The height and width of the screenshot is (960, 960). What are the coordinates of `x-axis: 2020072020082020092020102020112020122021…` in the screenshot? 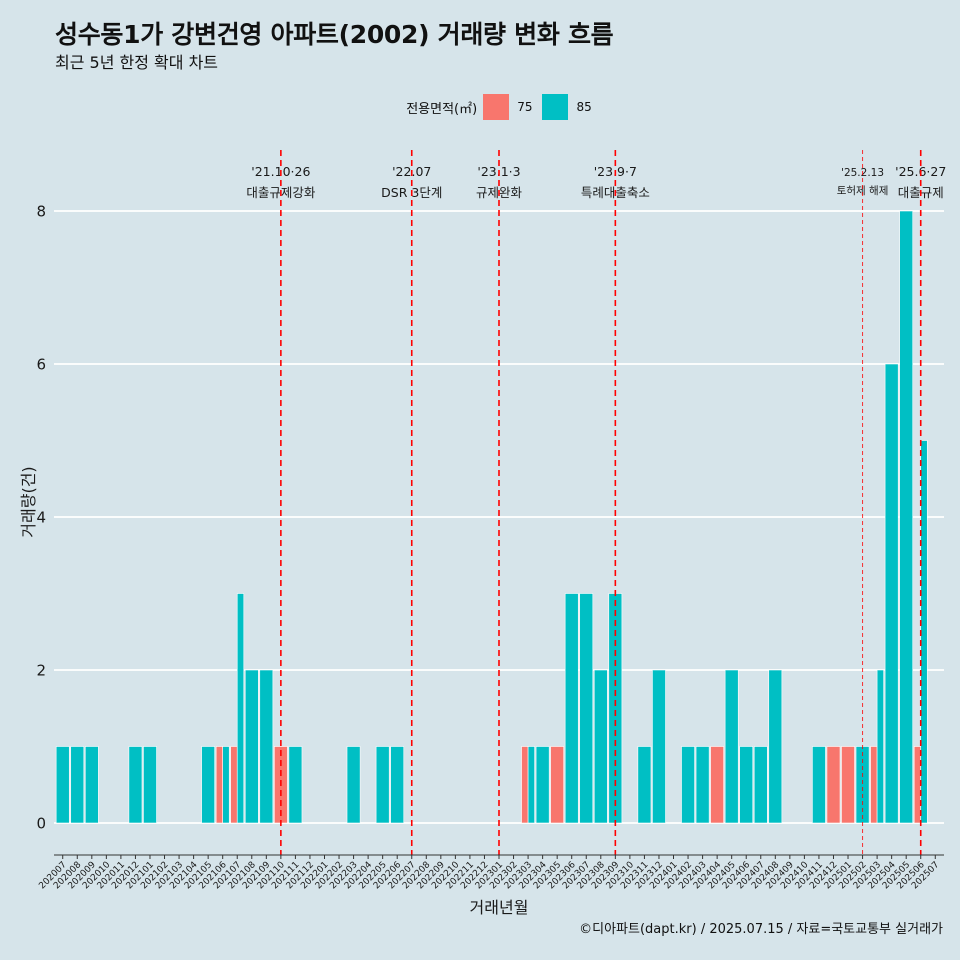 It's located at (490, 872).